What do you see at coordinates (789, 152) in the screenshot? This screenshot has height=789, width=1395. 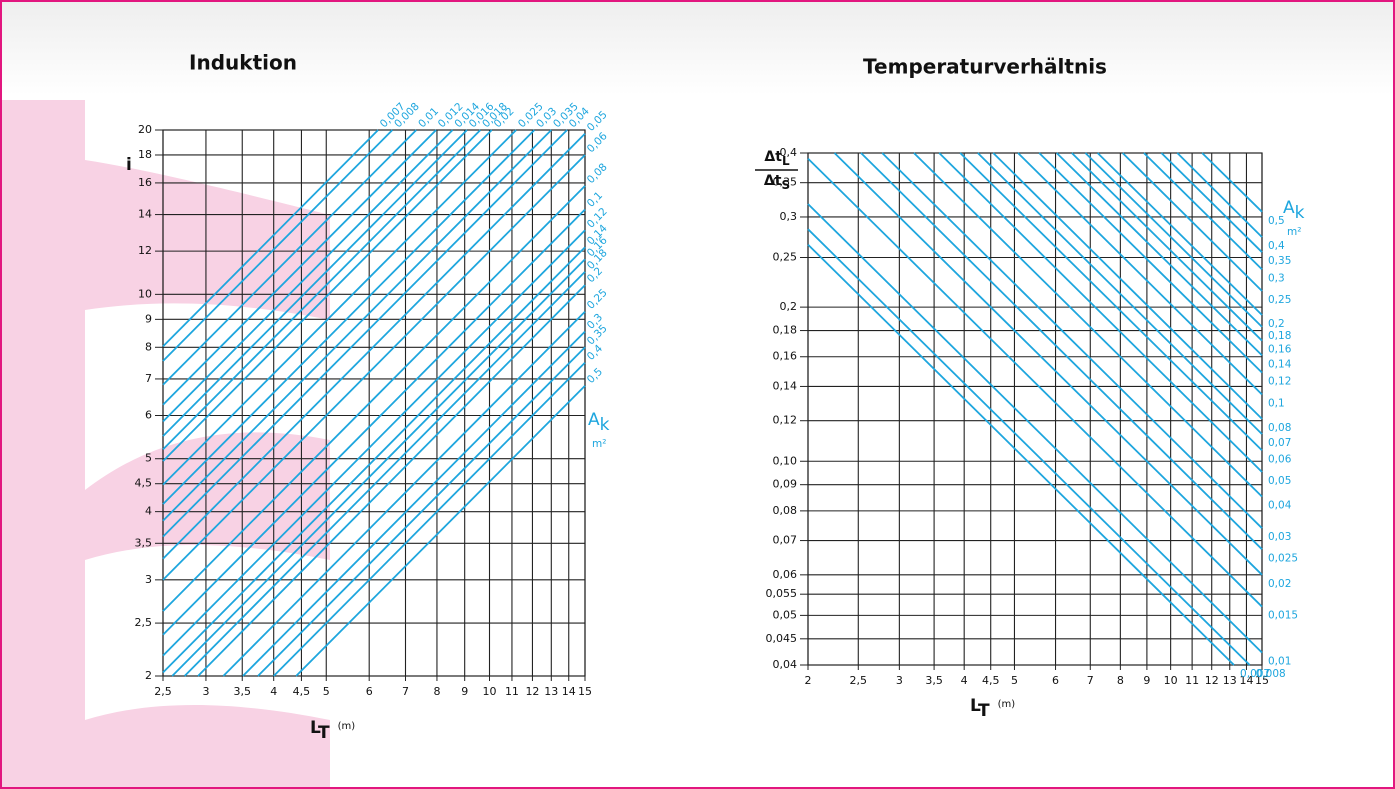 I see `y-tick-label: 0,4` at bounding box center [789, 152].